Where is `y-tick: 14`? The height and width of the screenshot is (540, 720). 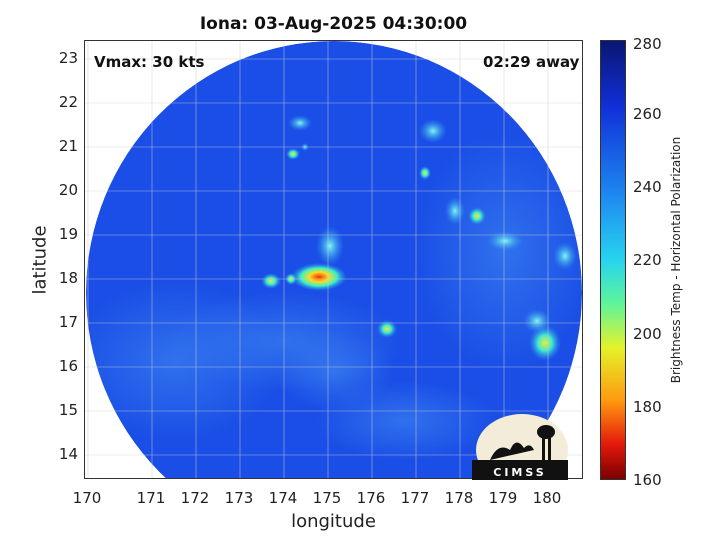 y-tick: 14 is located at coordinates (68, 454).